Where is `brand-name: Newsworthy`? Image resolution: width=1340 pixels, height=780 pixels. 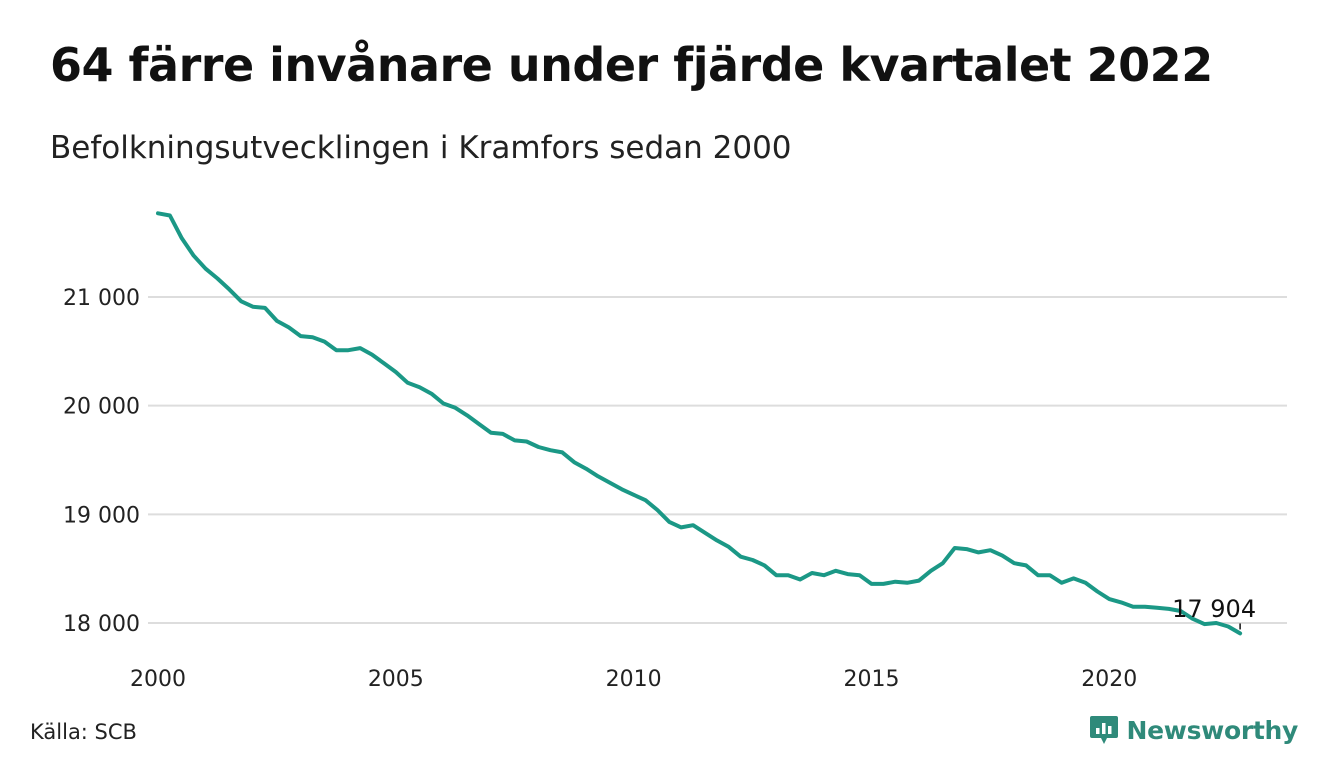 brand-name: Newsworthy is located at coordinates (1212, 730).